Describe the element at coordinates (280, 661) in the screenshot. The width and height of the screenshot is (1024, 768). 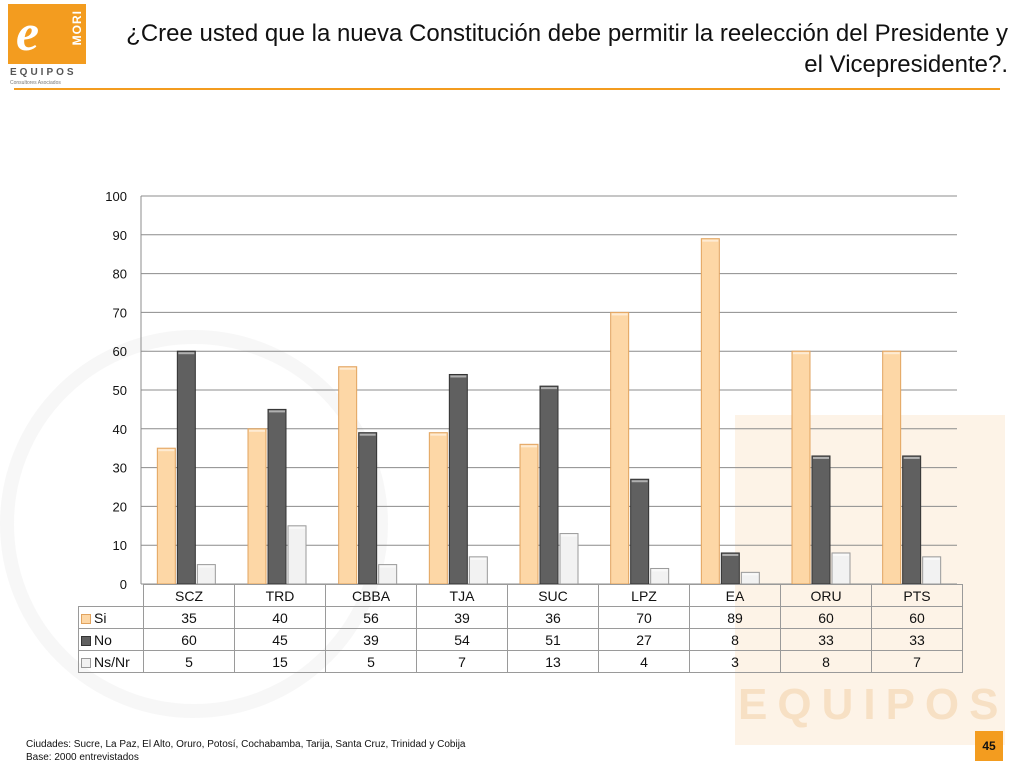
I see `data-label: 15` at that location.